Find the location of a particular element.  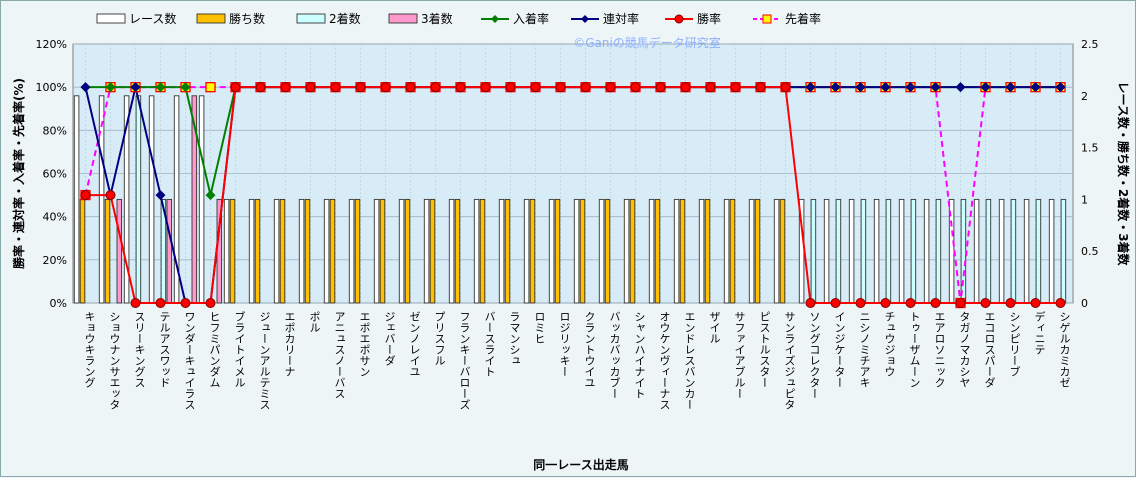

x-tick-label: エンドレスバンカー is located at coordinates (689, 360).